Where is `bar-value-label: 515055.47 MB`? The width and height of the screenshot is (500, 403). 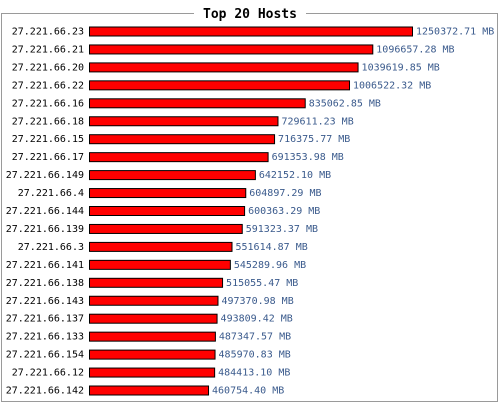 bar-value-label: 515055.47 MB is located at coordinates (262, 283).